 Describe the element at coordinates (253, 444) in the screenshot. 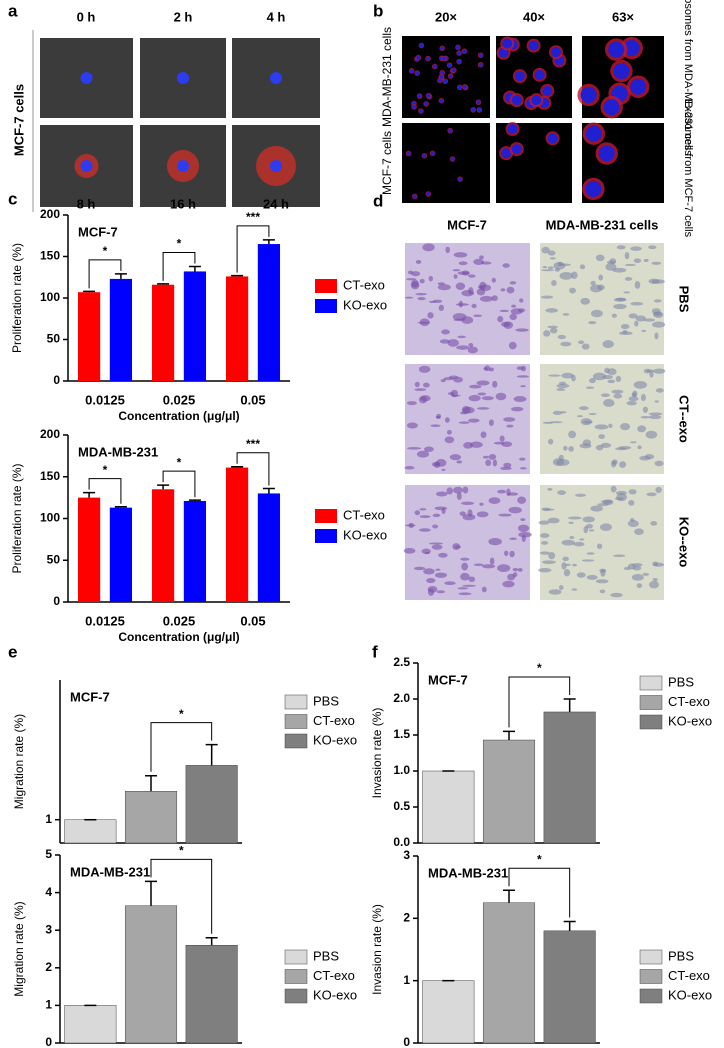

I see `significance-label: ***` at that location.